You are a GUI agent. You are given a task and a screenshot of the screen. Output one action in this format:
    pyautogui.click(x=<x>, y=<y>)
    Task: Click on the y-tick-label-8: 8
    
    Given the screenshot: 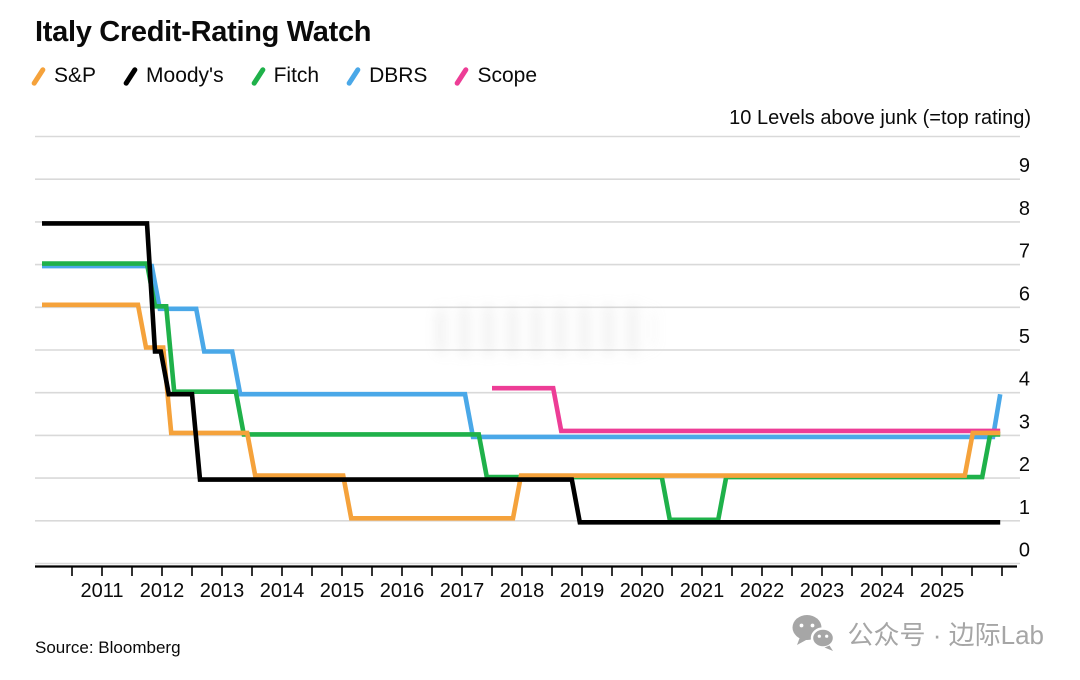 What is the action you would take?
    pyautogui.click(x=1024, y=209)
    